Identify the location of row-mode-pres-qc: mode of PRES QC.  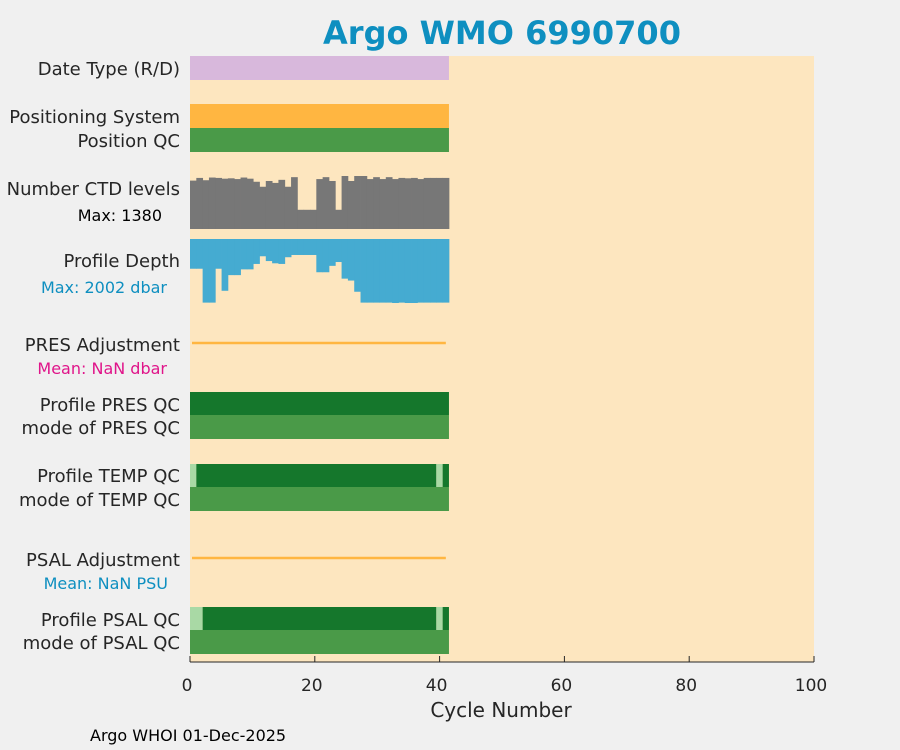
(235, 427).